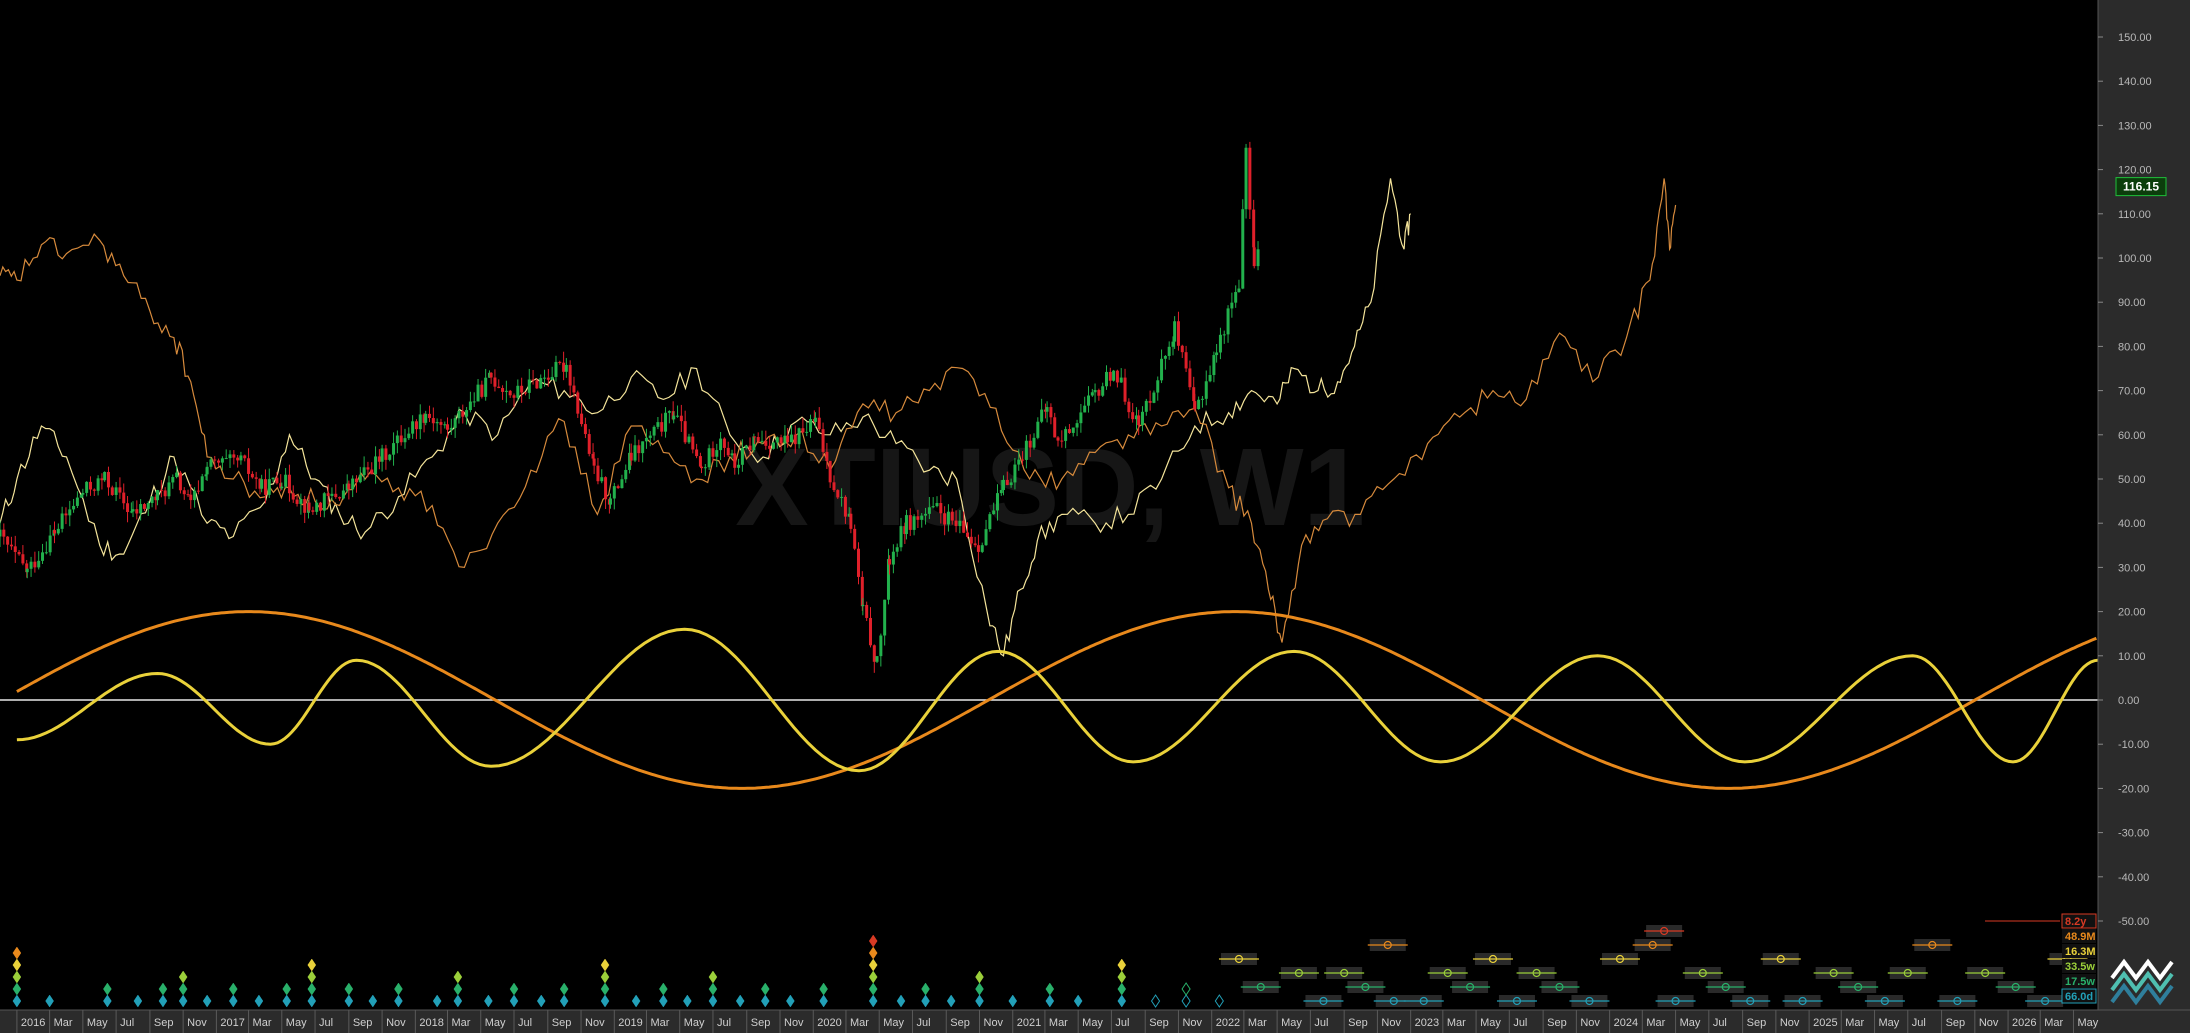  I want to click on y-tick-label: -10.00, so click(2133, 745).